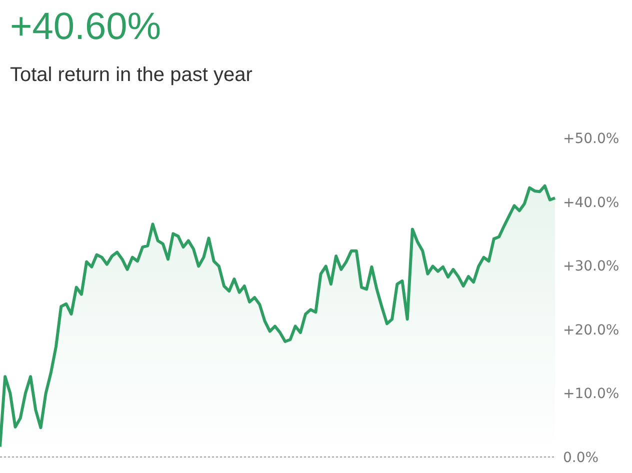 The height and width of the screenshot is (473, 632). Describe the element at coordinates (591, 138) in the screenshot. I see `y-tick-label: +50.0%` at that location.